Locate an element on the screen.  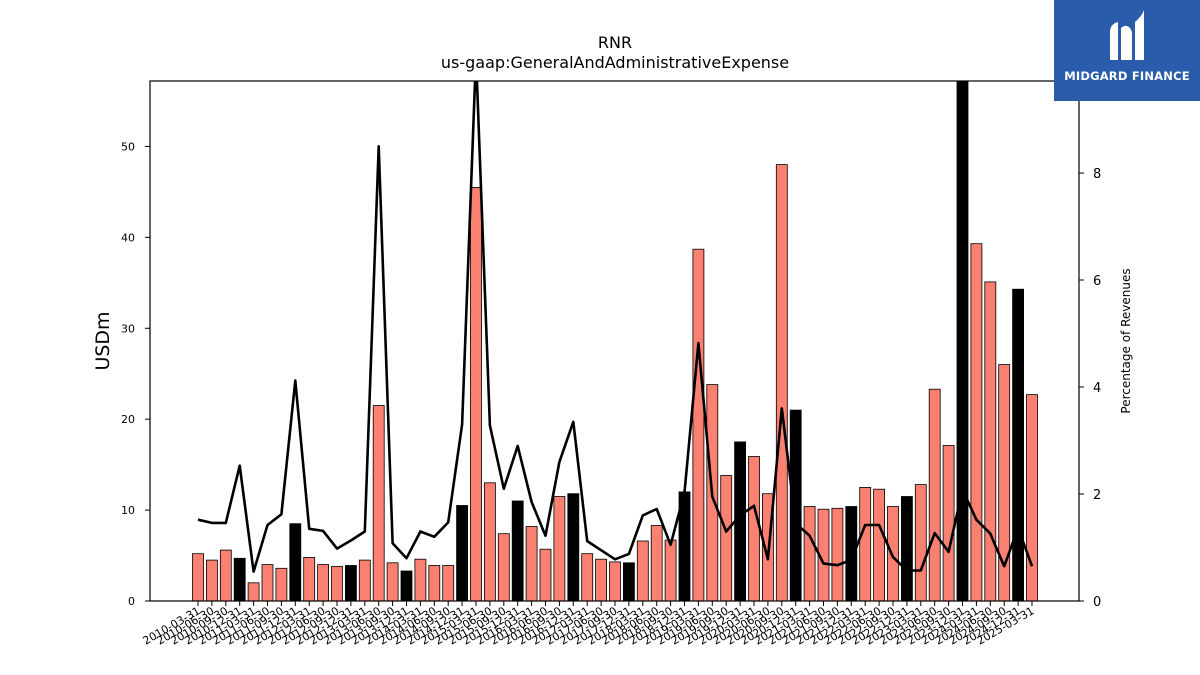
logo-text: MIDGARD FINANCE is located at coordinates (1127, 76).